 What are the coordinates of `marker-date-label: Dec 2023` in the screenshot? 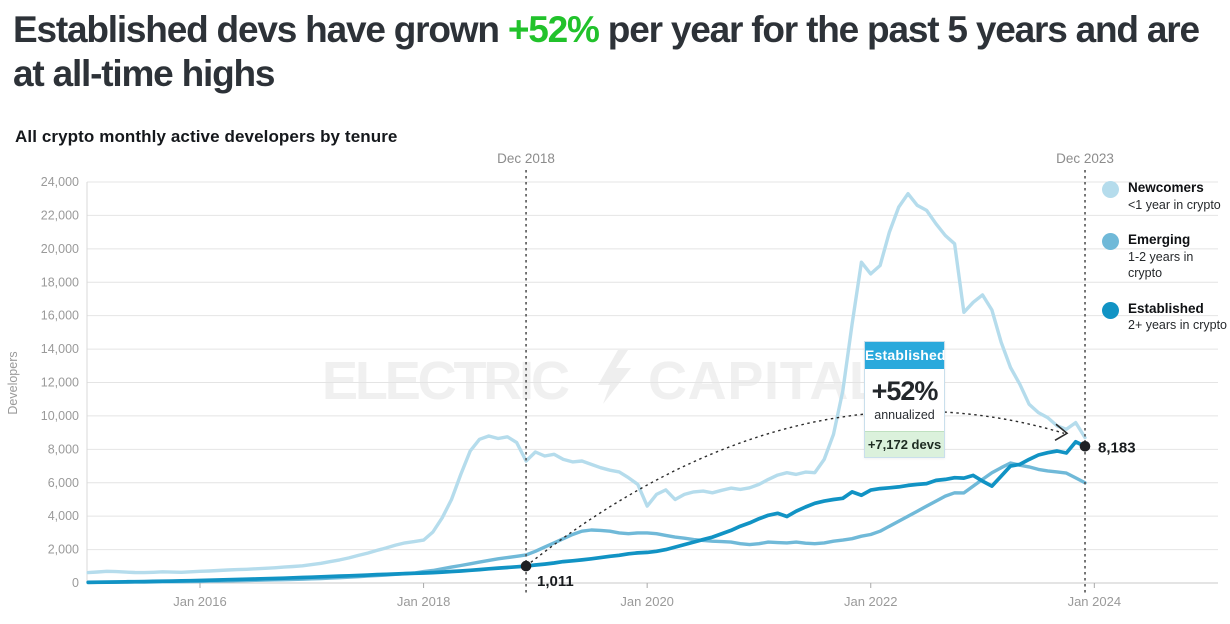 It's located at (1085, 158).